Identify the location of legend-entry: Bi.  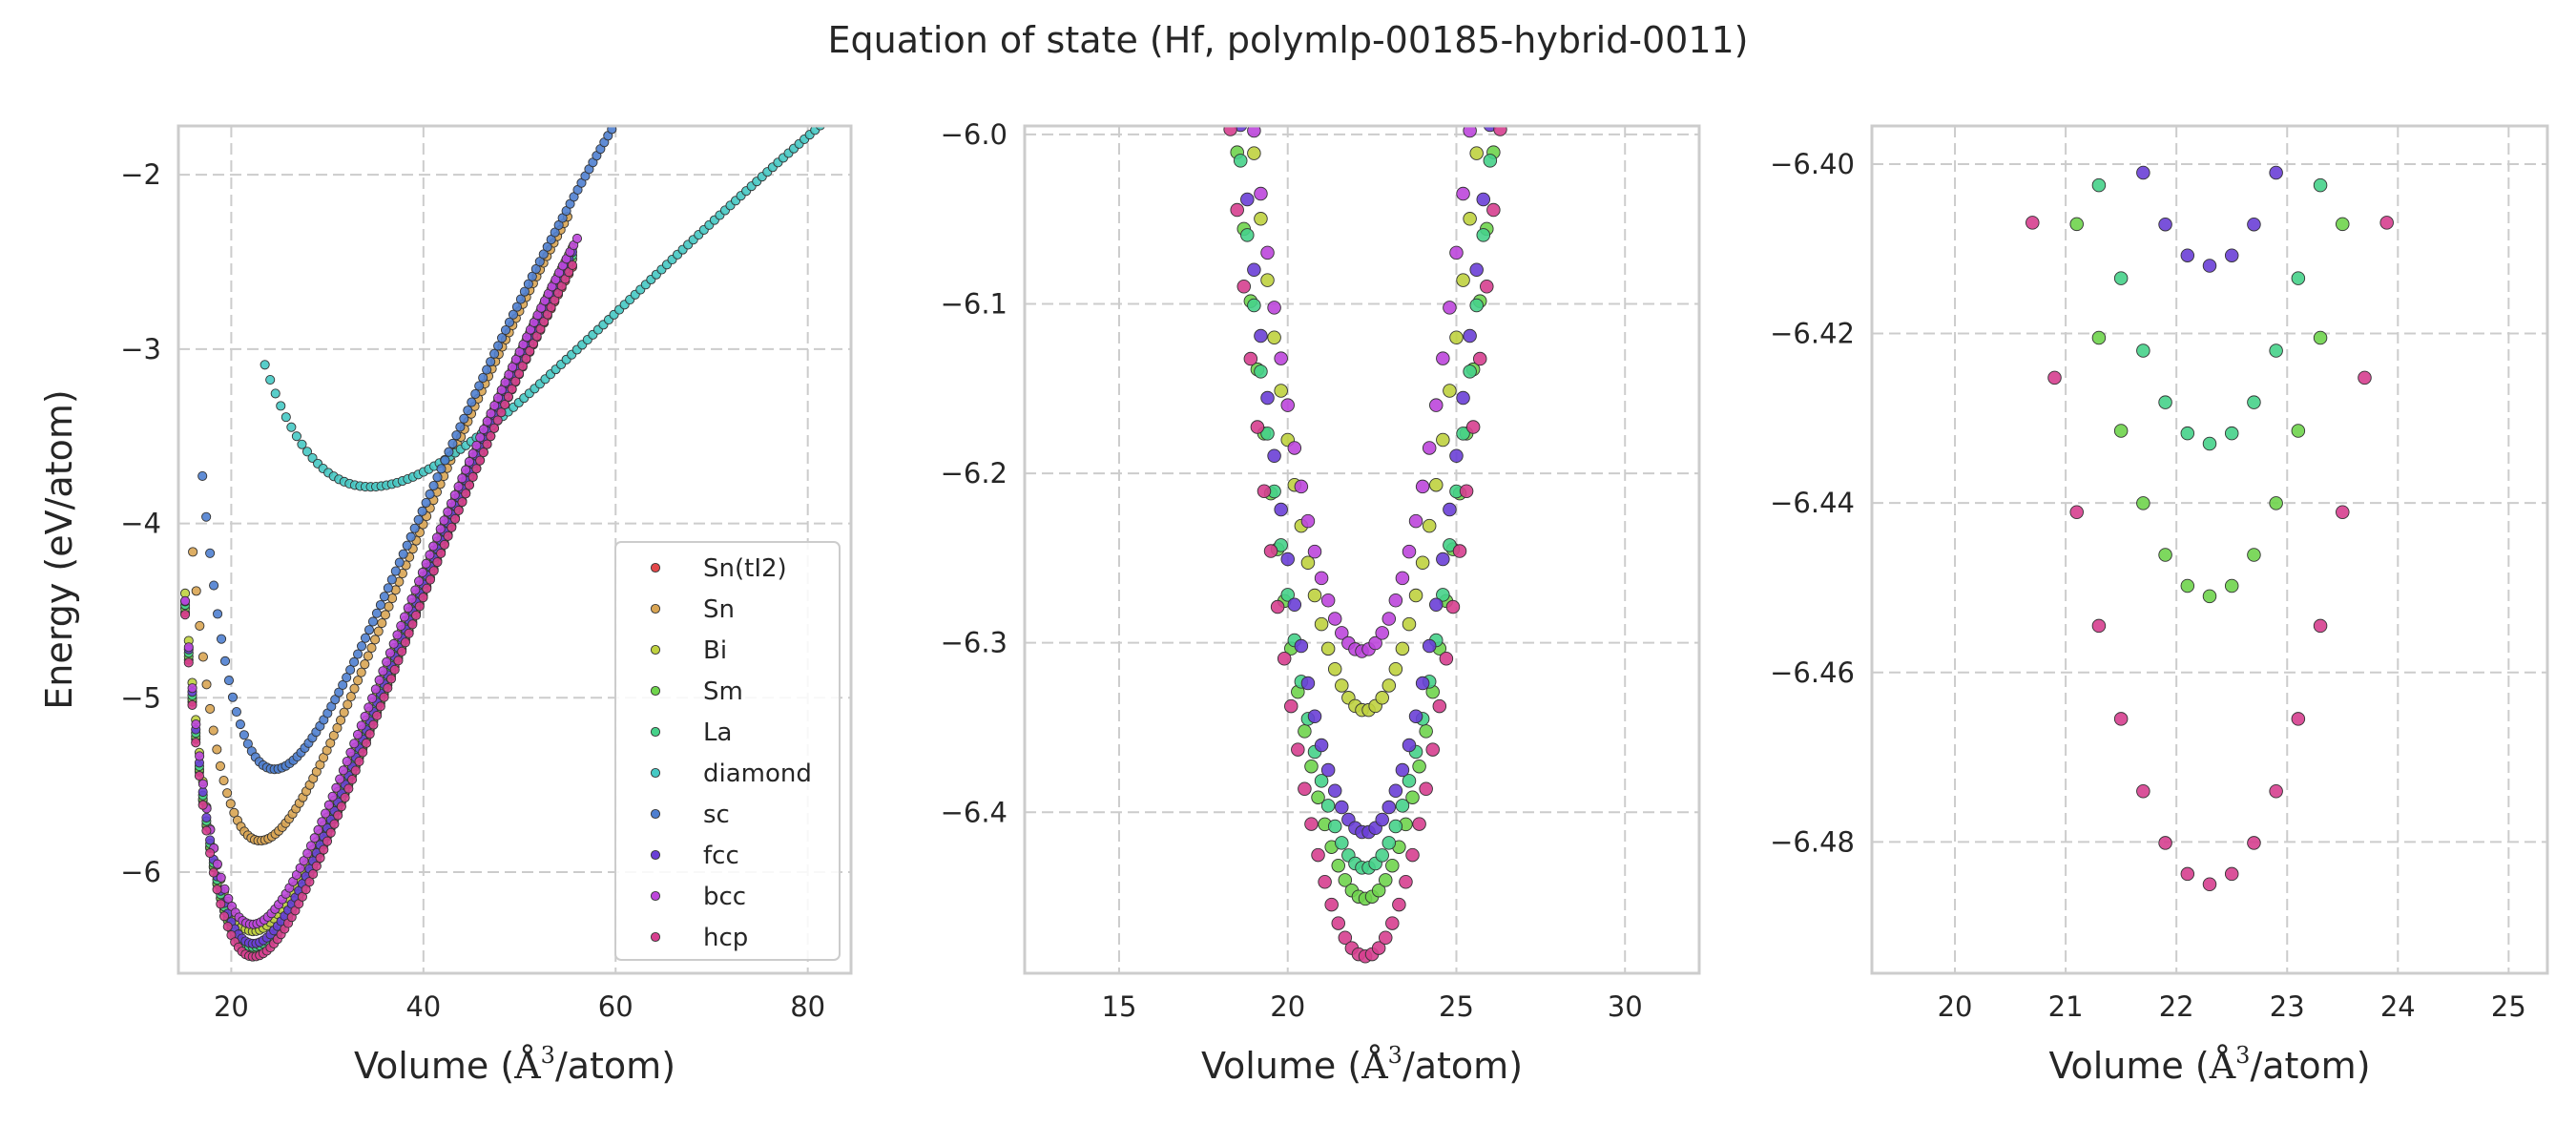
(715, 650).